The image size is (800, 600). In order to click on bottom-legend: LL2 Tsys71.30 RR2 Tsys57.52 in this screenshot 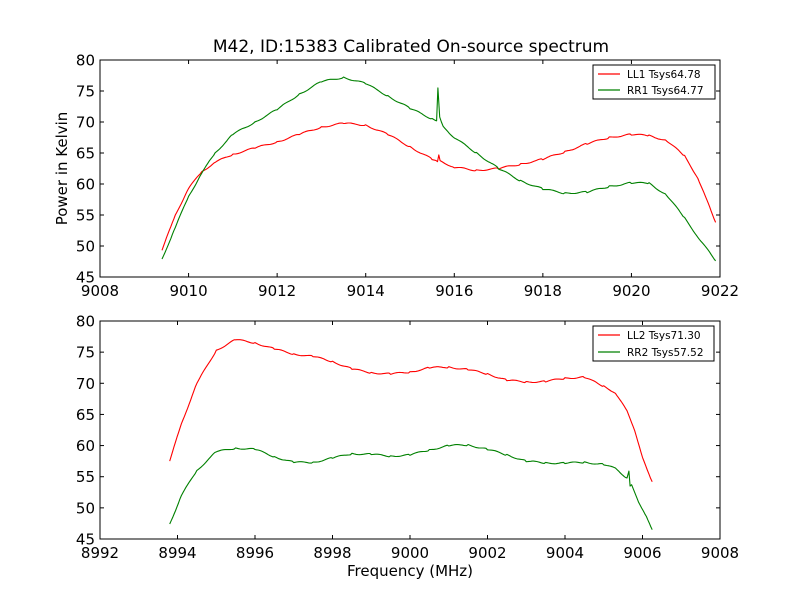, I will do `click(653, 343)`.